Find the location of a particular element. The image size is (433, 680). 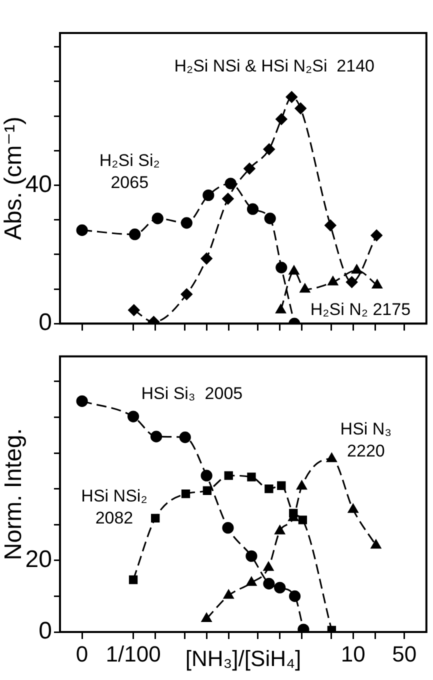

series-label: HSi NSi₂ 2082 is located at coordinates (114, 507).